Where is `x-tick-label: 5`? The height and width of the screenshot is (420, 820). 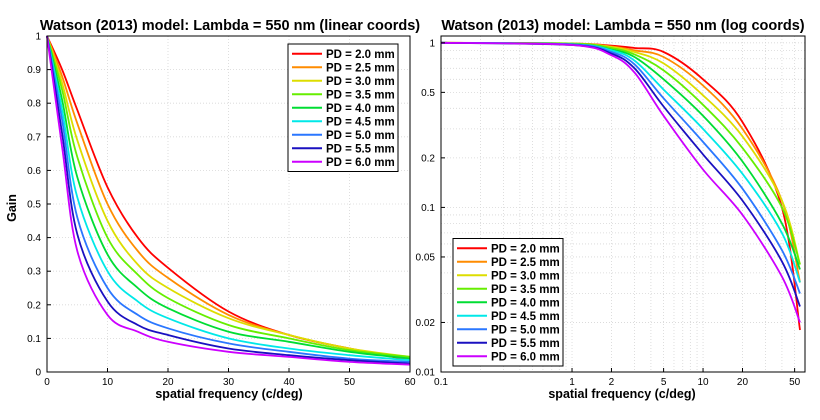
x-tick-label: 5 is located at coordinates (664, 382).